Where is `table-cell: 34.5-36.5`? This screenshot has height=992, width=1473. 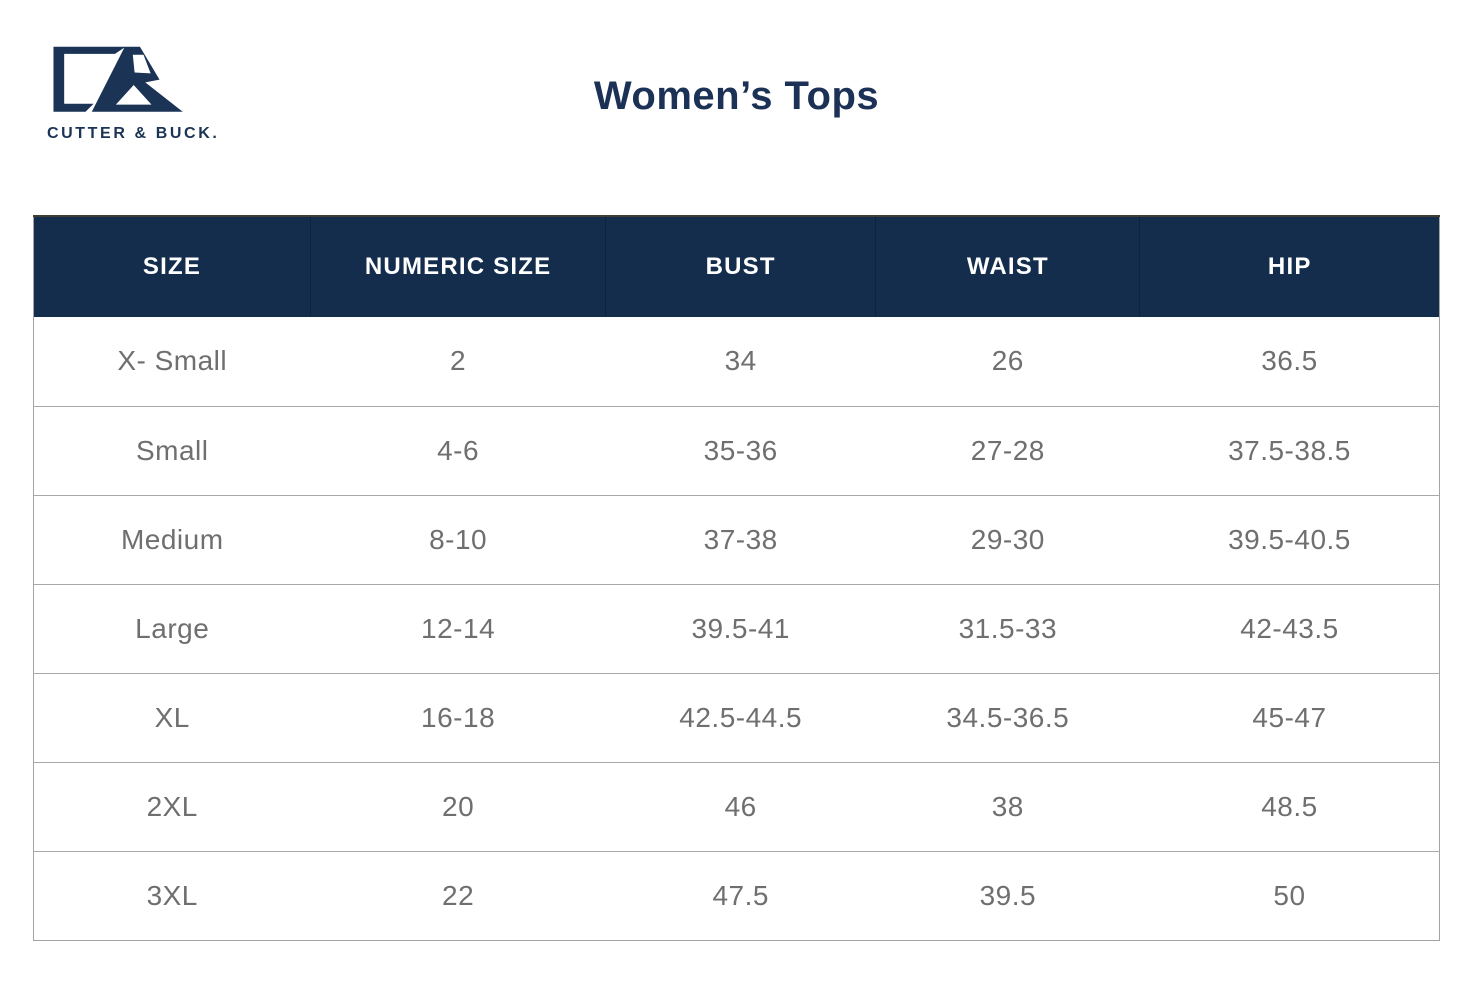 table-cell: 34.5-36.5 is located at coordinates (1007, 717).